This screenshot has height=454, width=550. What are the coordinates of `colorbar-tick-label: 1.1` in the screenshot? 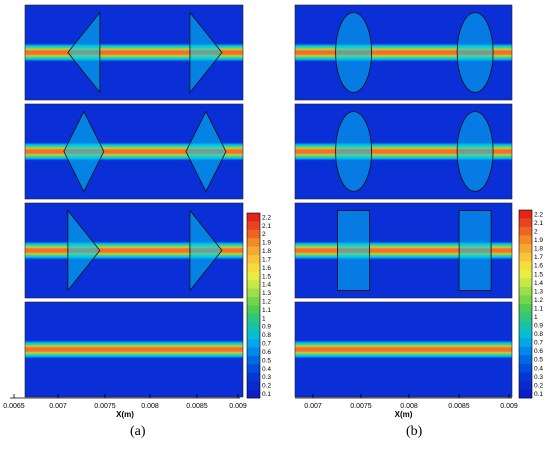 It's located at (538, 308).